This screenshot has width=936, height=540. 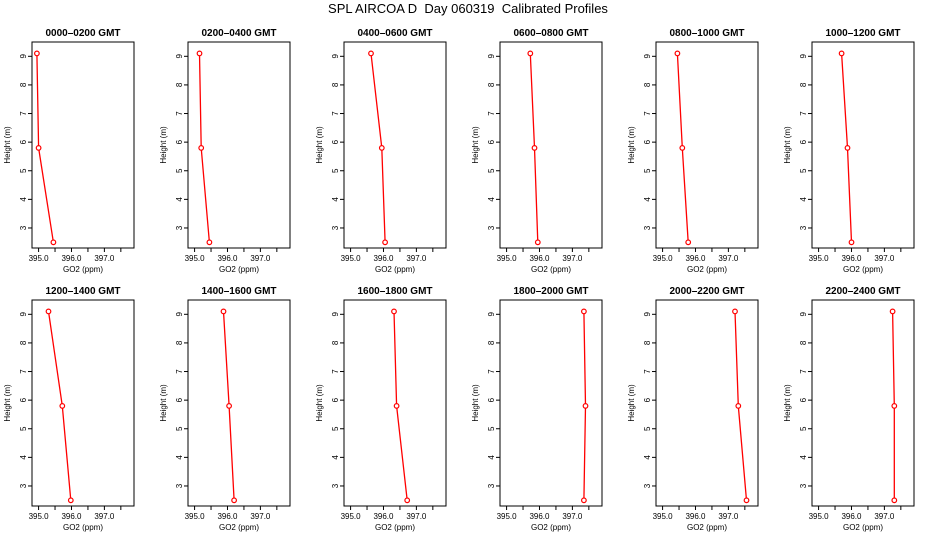 I want to click on panel-title: 1800–2000 GMT, so click(x=550, y=291).